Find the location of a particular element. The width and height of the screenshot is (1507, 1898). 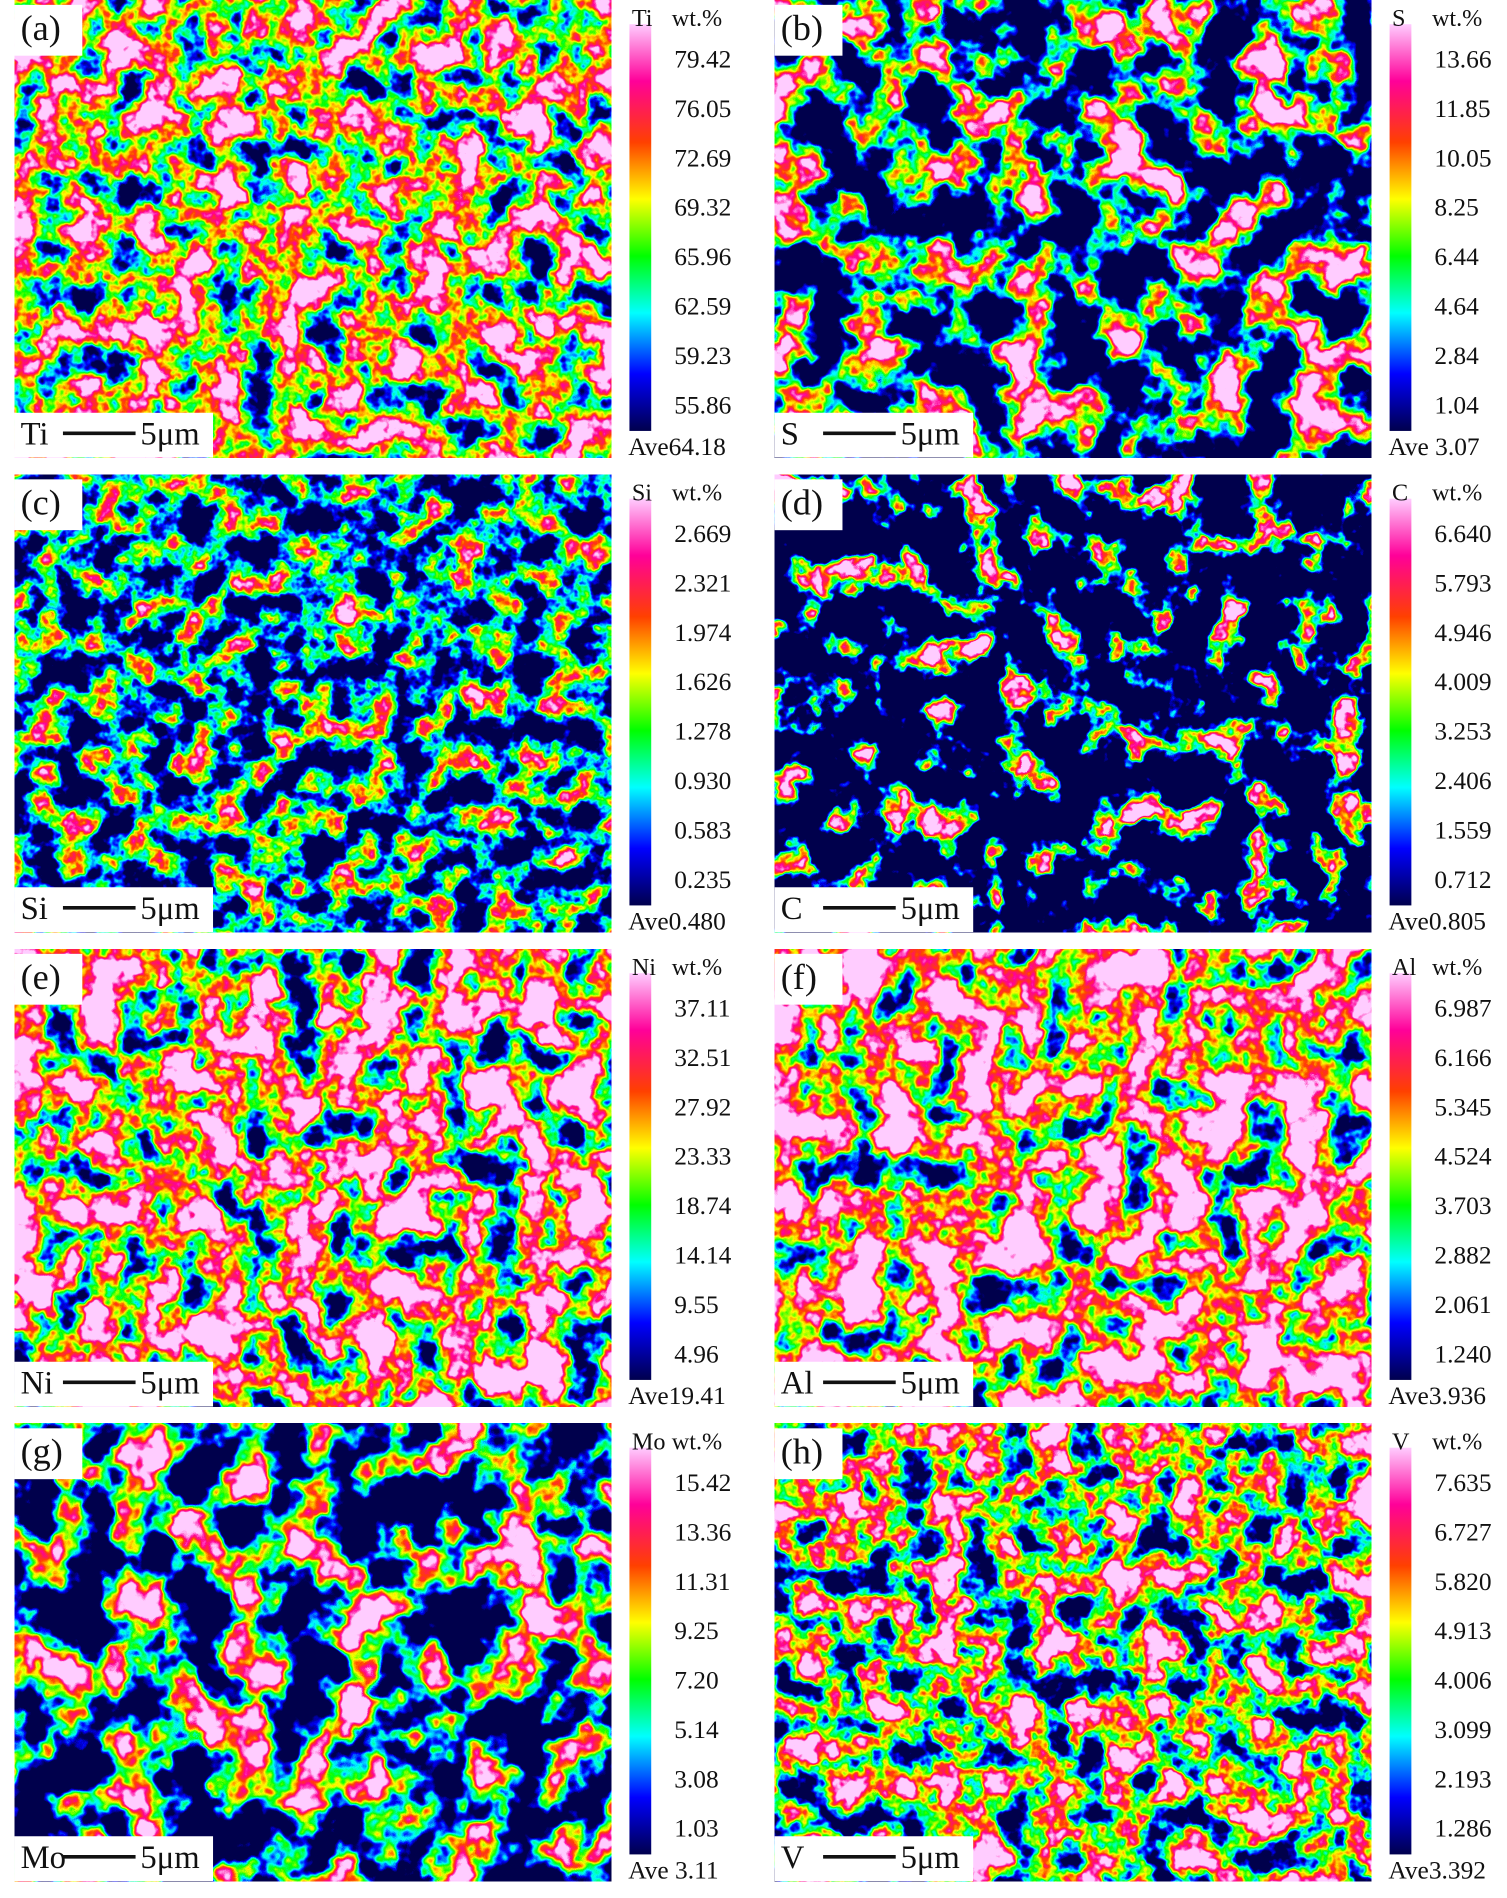

colorbar-tick: 55.86 is located at coordinates (702, 405).